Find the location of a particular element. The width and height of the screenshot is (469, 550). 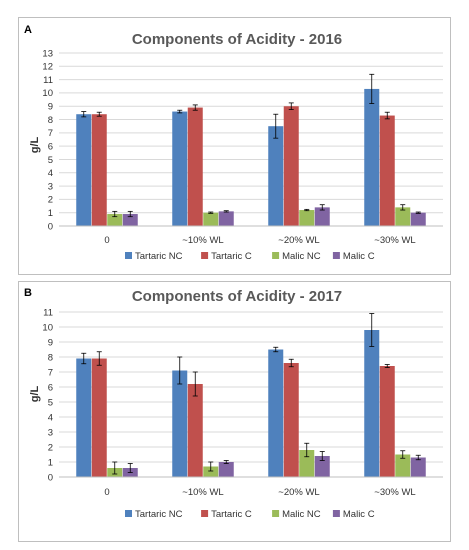

panel-b-x-ticks: 0 ~10% WL ~20% WL ~30% WL is located at coordinates (259, 492).